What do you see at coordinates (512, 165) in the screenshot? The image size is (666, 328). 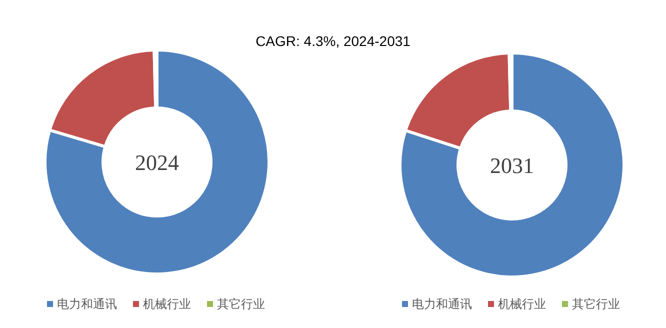 I see `text: 2031` at bounding box center [512, 165].